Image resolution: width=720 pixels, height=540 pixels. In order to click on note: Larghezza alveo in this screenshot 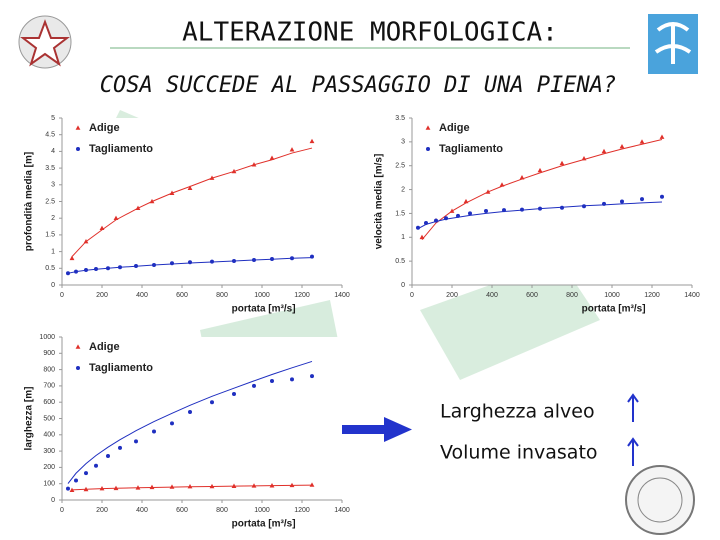, I will do `click(517, 412)`.